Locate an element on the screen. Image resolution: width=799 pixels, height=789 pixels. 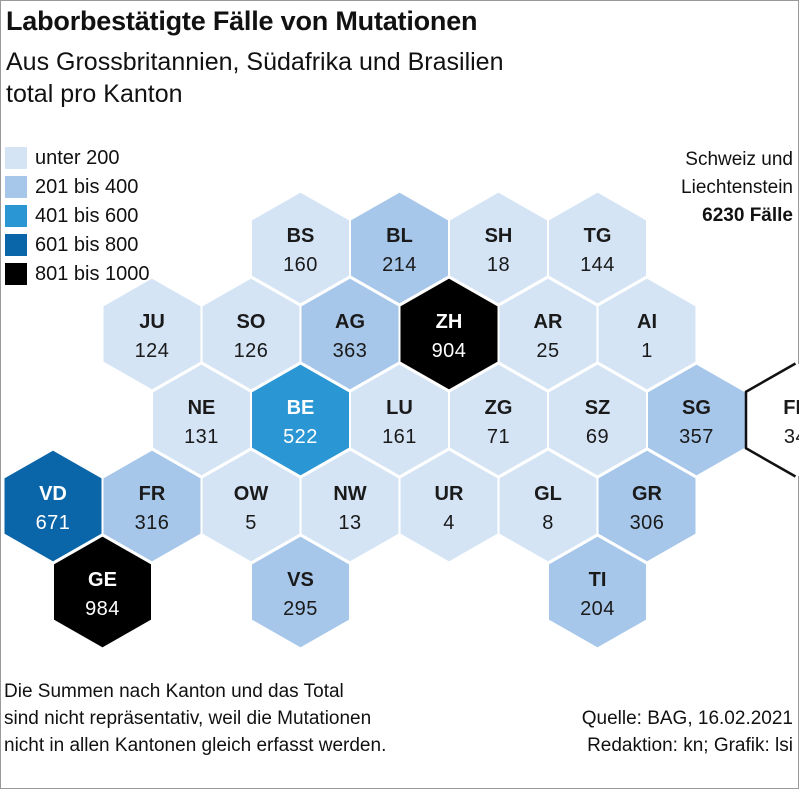
hex-tile-ag: AG 363 is located at coordinates (350, 334).